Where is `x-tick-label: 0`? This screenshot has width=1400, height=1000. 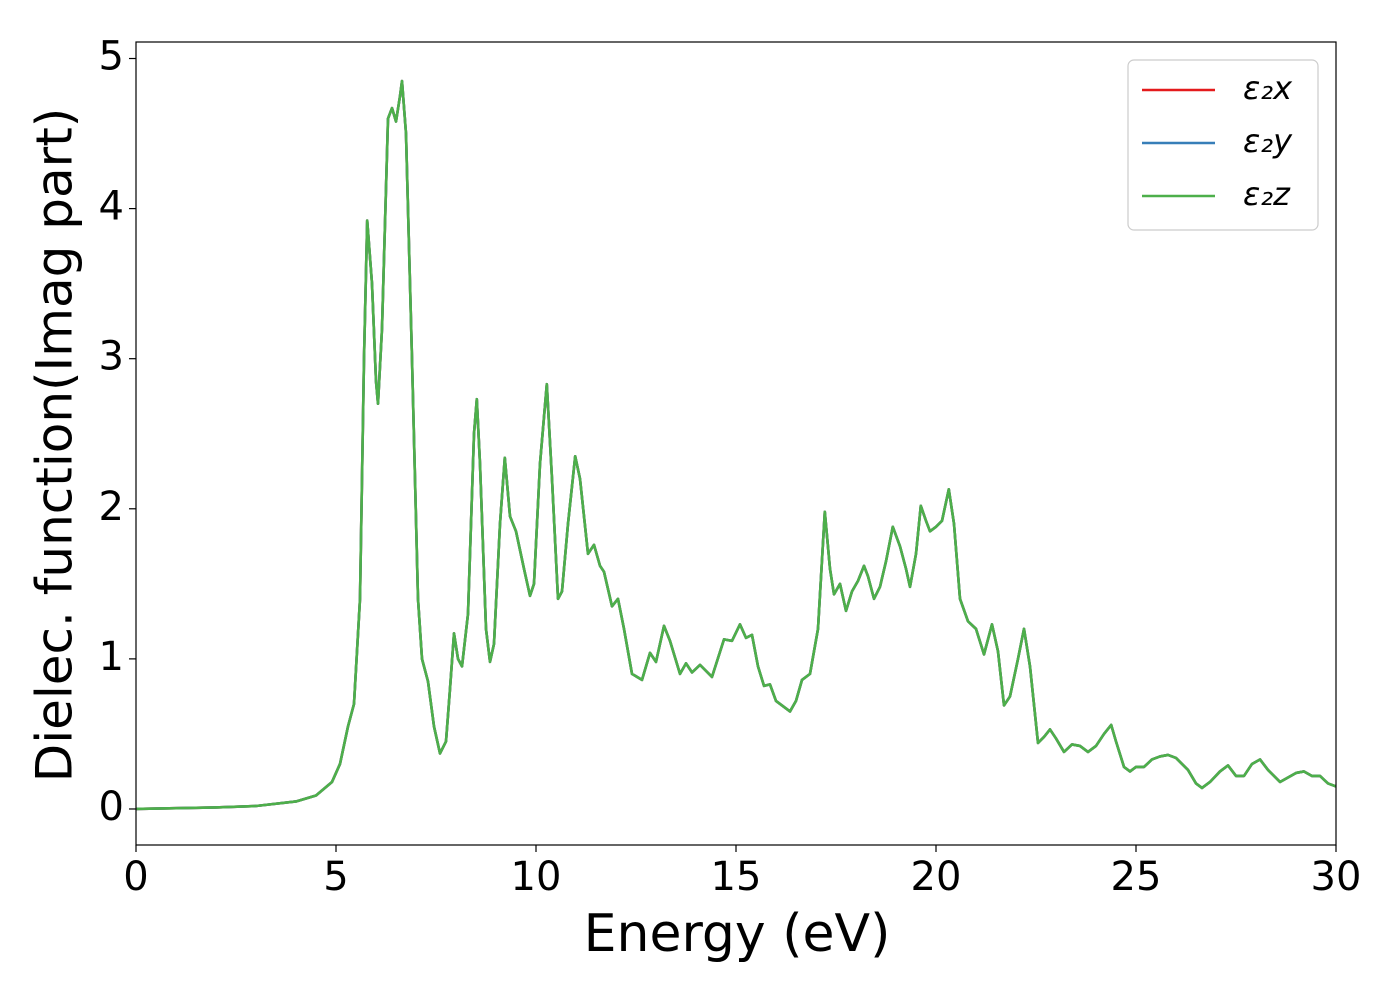
x-tick-label: 0 is located at coordinates (135, 877).